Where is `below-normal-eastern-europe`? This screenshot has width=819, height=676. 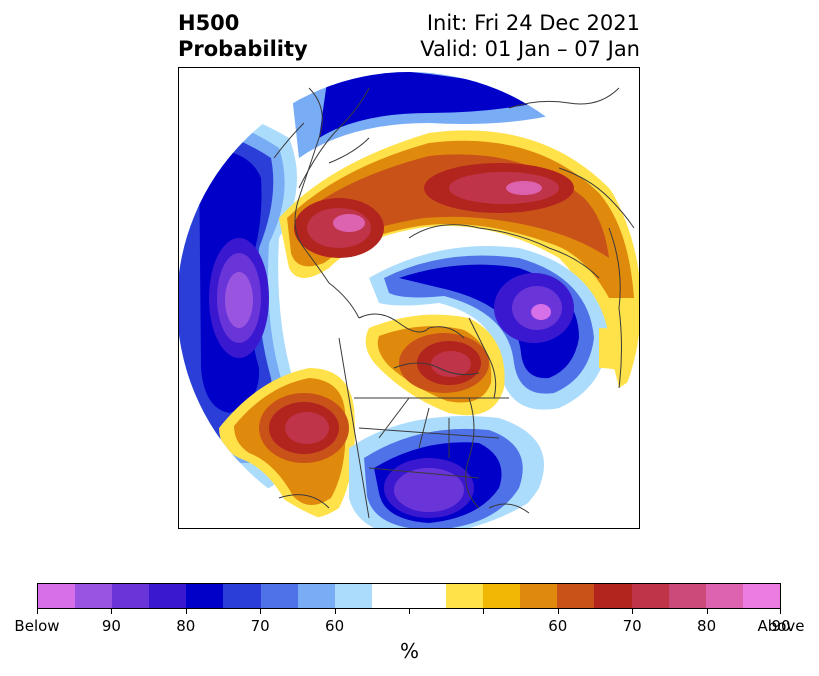
below-normal-eastern-europe is located at coordinates (489, 328).